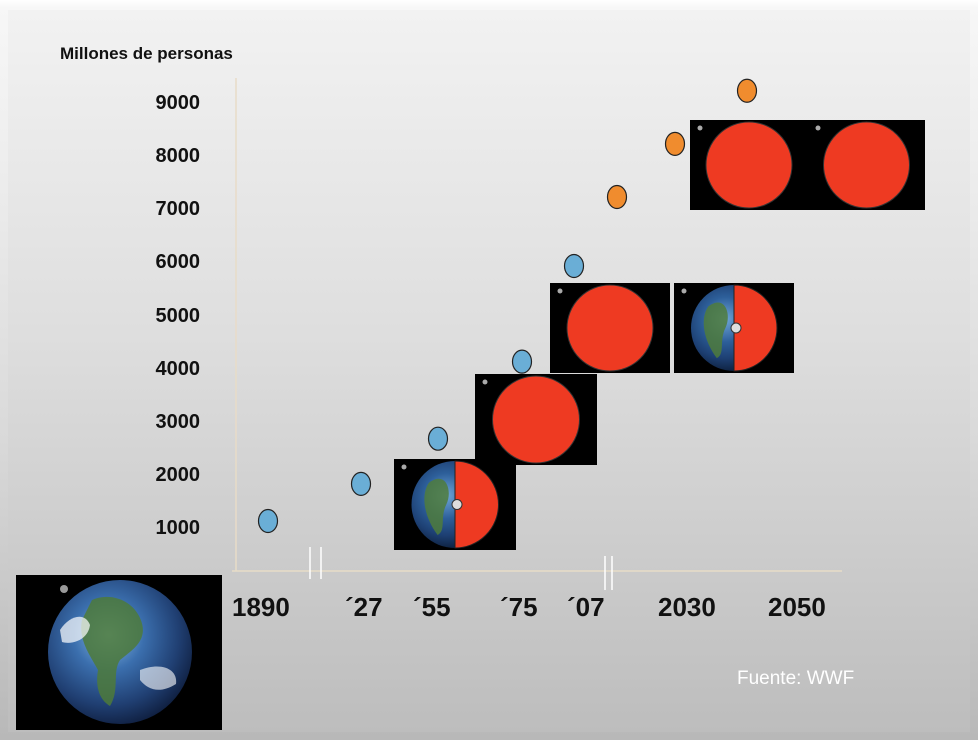  I want to click on y-tick-label: 7000, so click(178, 209).